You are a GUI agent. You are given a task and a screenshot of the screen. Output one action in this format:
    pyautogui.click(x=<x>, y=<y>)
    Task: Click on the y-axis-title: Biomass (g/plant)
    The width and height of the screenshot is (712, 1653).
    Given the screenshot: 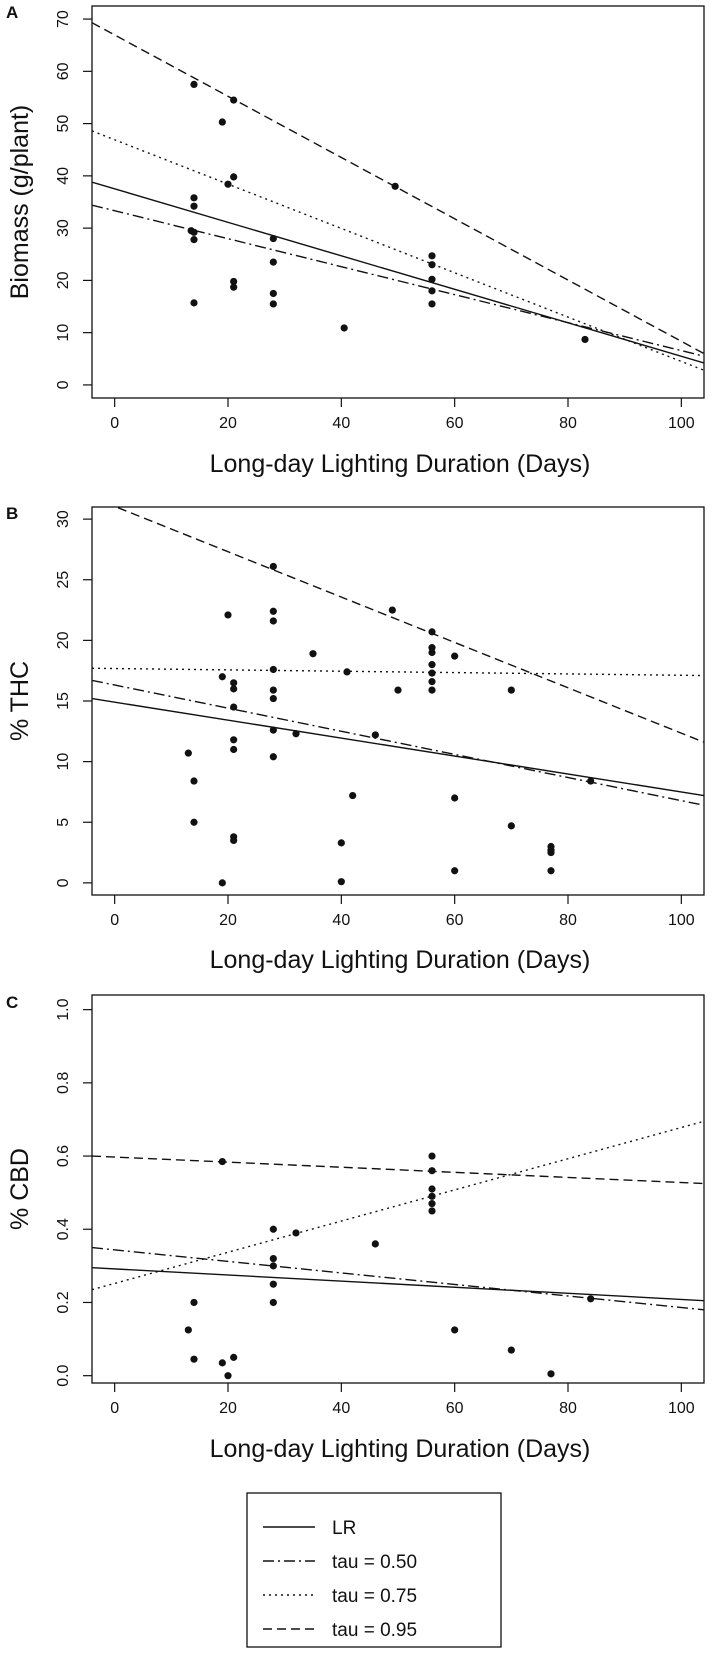 What is the action you would take?
    pyautogui.click(x=20, y=202)
    